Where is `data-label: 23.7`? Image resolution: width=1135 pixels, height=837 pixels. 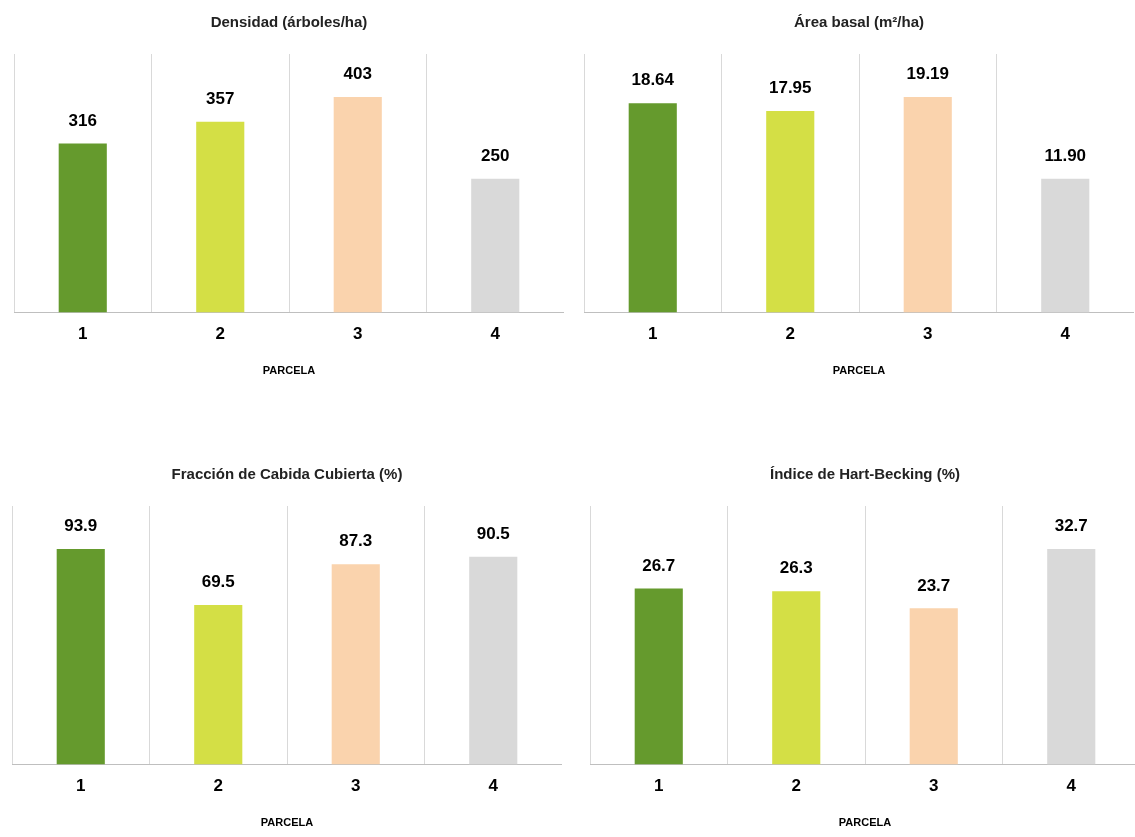 data-label: 23.7 is located at coordinates (934, 585).